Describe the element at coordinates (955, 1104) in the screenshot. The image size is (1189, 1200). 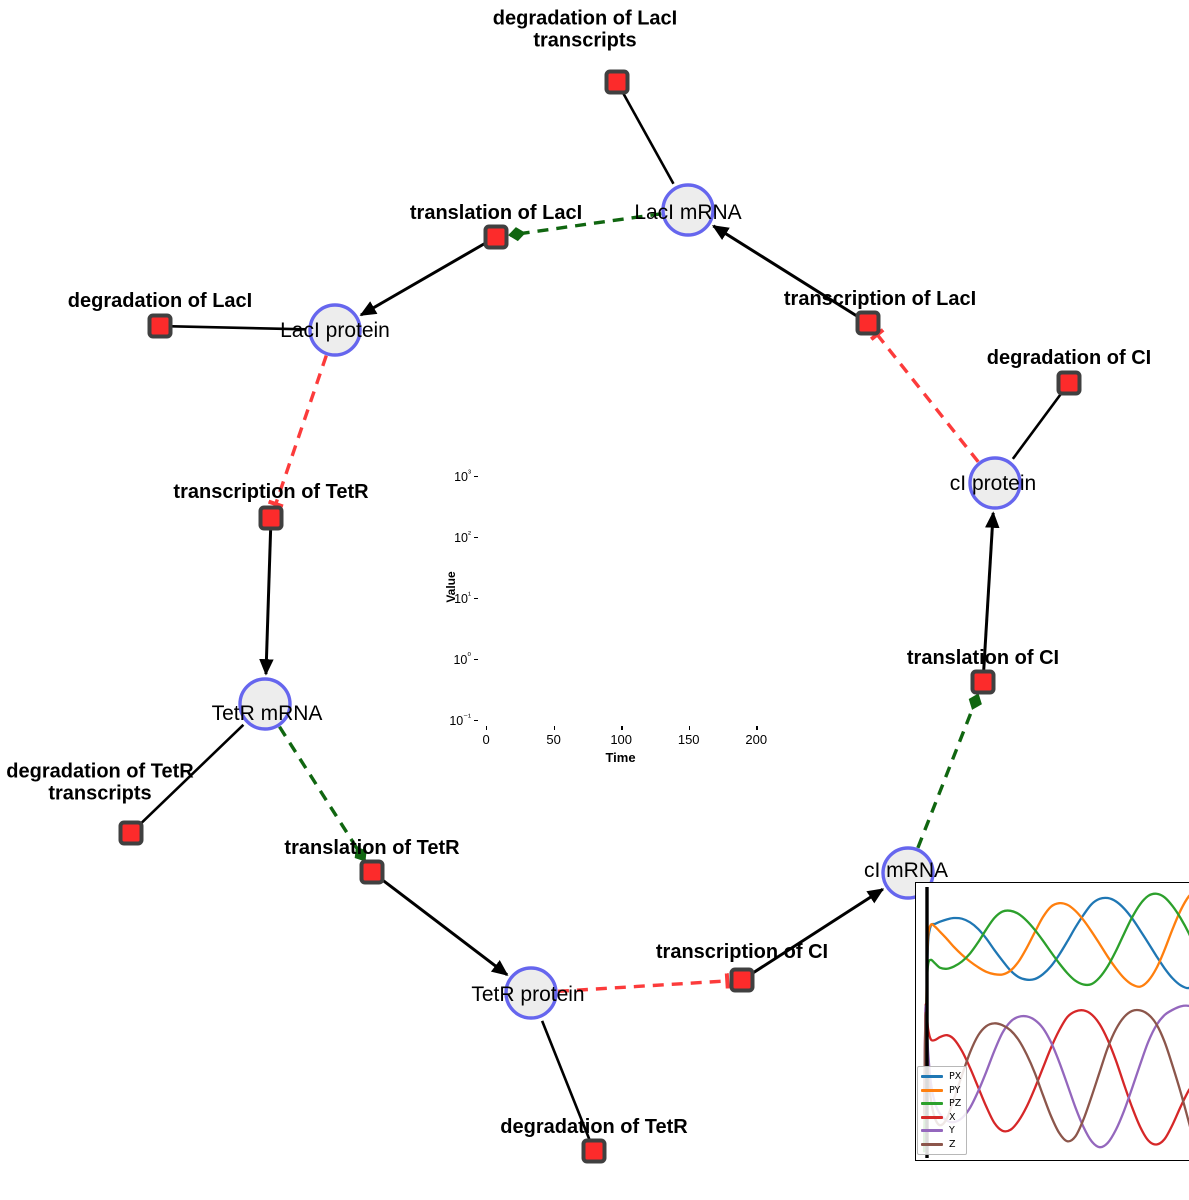
I see `legend-label-PZ: PZ` at that location.